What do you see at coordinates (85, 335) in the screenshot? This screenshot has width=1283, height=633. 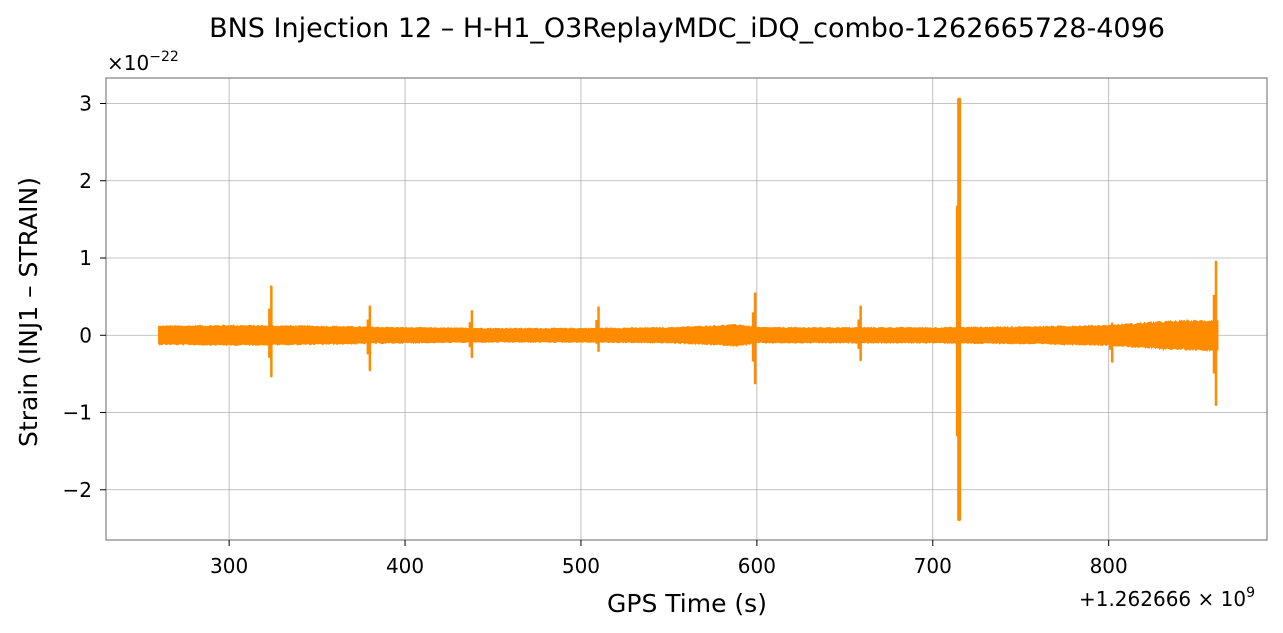 I see `y-tick-label: 0` at bounding box center [85, 335].